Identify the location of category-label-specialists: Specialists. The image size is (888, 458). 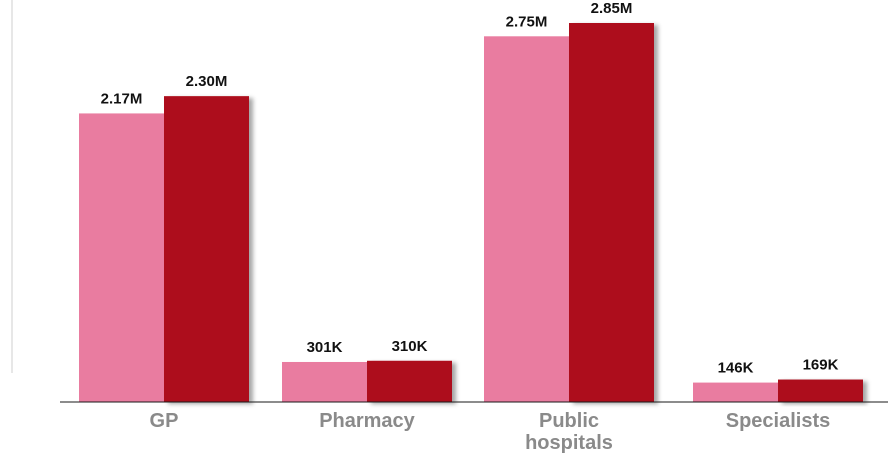
(778, 421).